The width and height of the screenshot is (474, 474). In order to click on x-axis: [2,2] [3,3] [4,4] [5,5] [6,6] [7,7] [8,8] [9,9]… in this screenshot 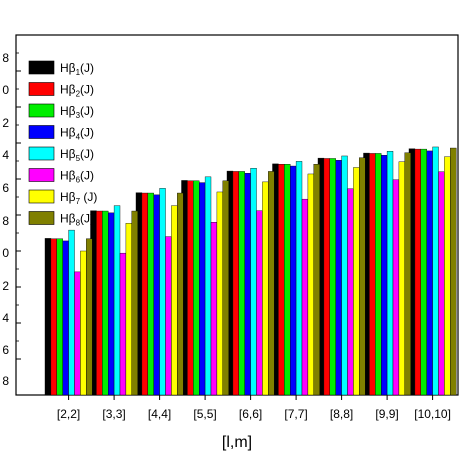, I will do `click(254, 408)`.